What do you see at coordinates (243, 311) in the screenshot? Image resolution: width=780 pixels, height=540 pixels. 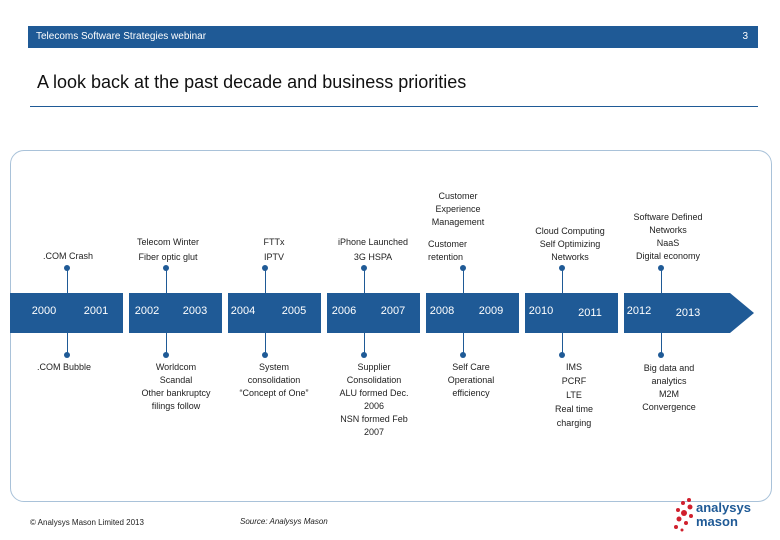 I see `year-label-2004: 2004` at bounding box center [243, 311].